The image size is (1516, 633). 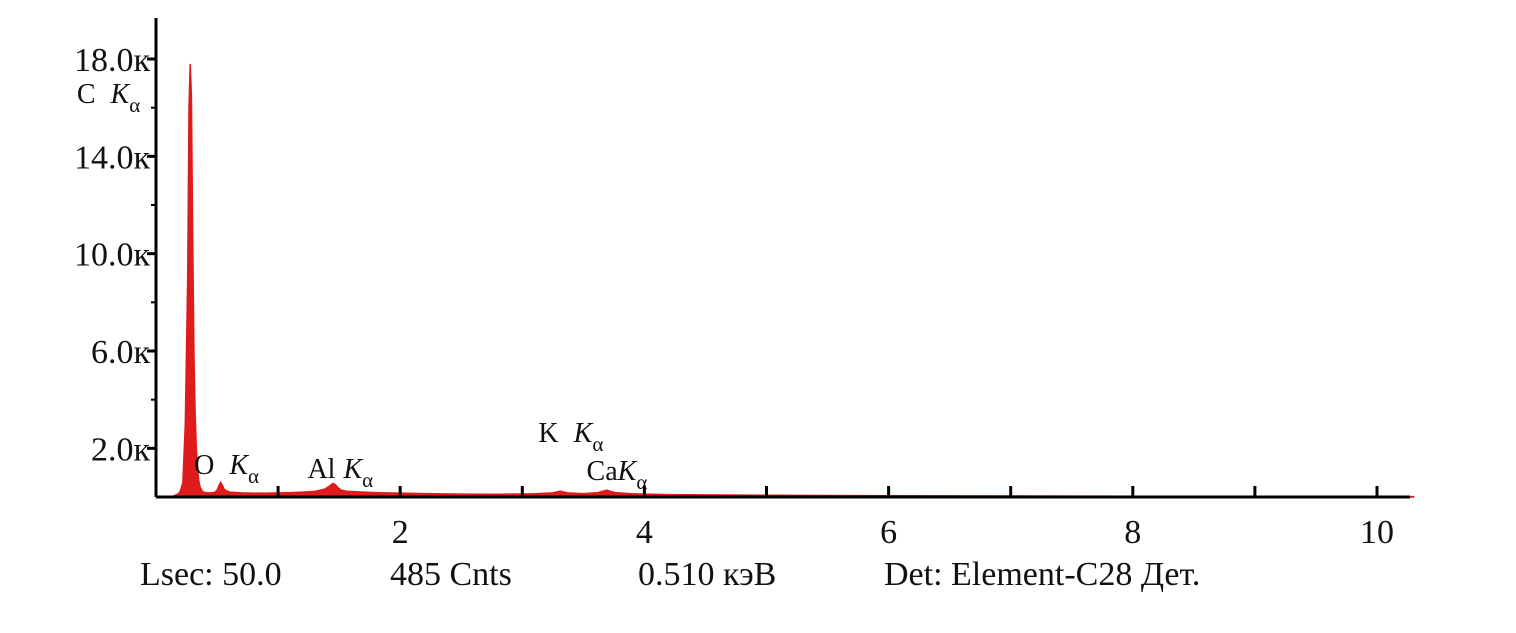 I want to click on x-tick-label: 6, so click(x=888, y=532).